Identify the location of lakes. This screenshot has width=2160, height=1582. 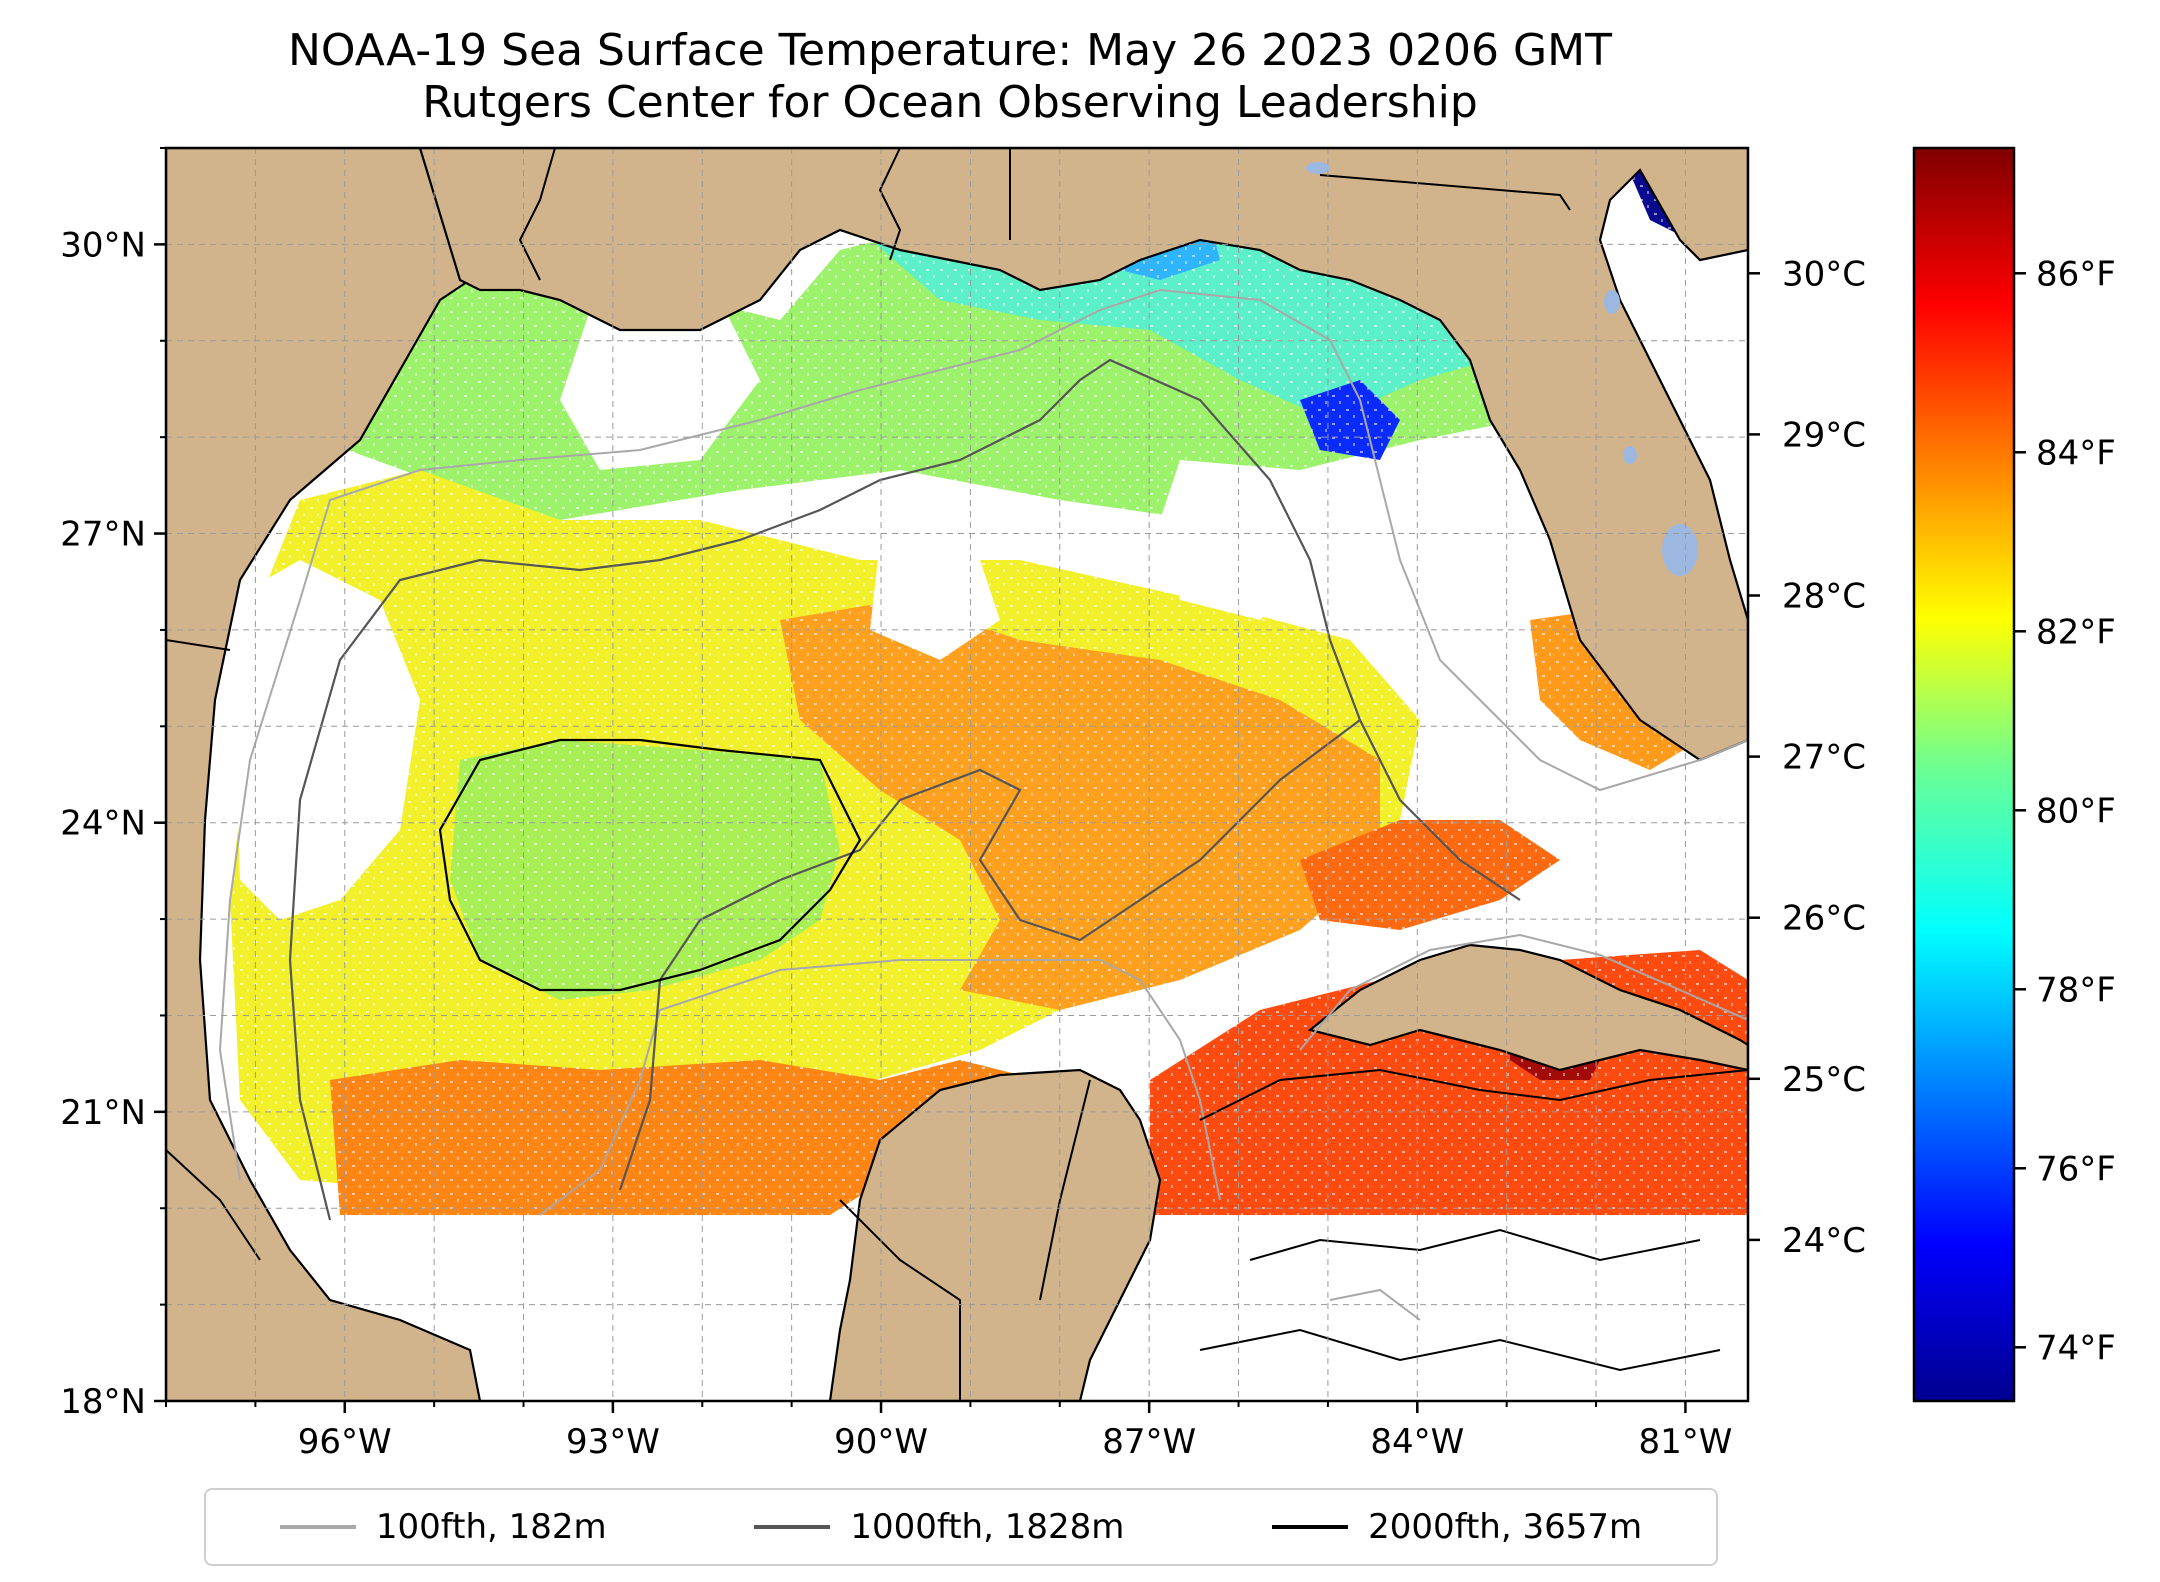
(1502, 369).